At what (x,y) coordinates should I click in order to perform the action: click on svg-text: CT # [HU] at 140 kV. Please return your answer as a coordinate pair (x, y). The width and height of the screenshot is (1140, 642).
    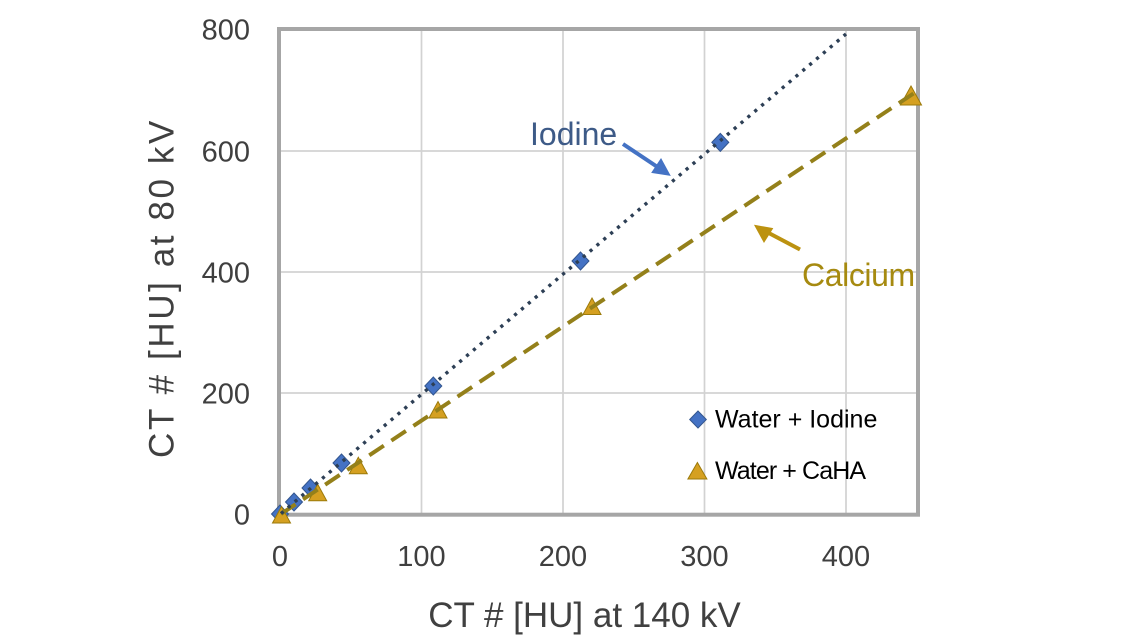
    Looking at the image, I should click on (584, 615).